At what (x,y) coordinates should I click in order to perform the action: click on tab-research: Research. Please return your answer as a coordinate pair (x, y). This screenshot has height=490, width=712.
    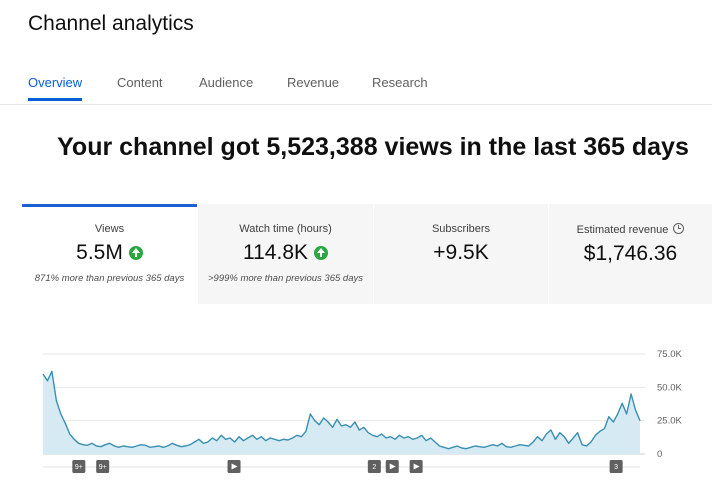
    Looking at the image, I should click on (400, 82).